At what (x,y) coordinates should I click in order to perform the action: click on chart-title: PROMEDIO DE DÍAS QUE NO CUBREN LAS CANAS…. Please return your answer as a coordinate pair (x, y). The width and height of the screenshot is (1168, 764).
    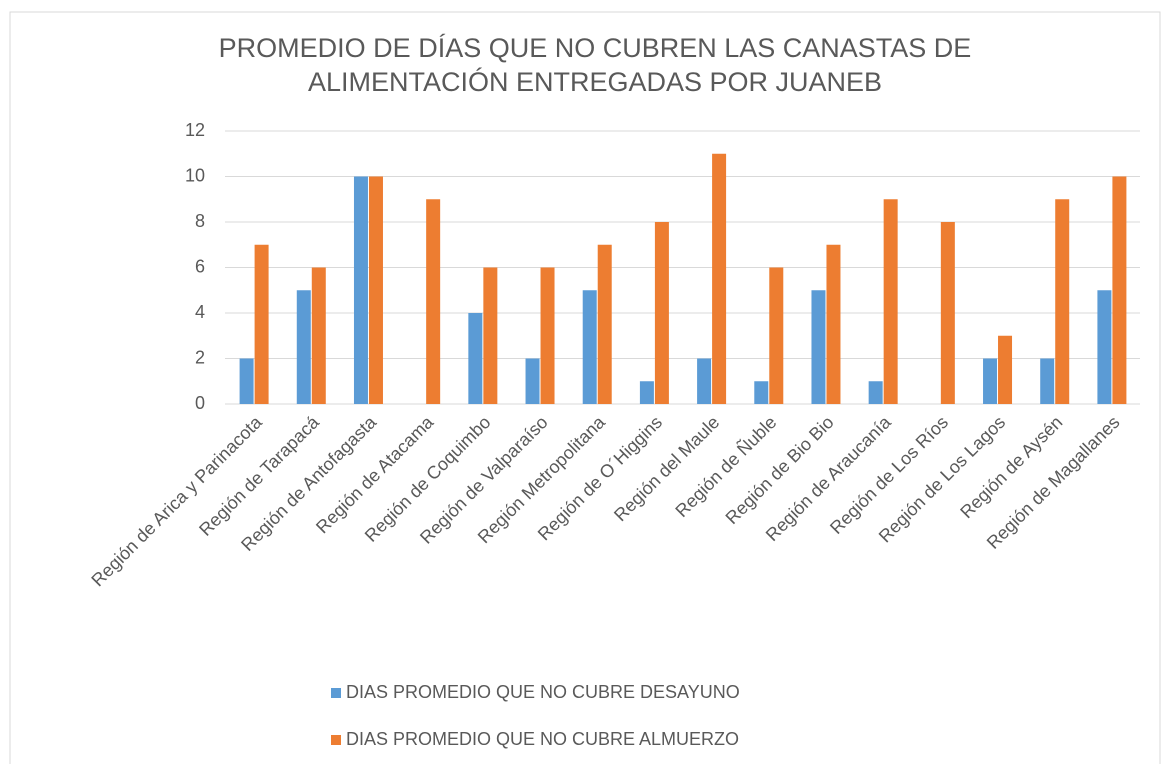
    Looking at the image, I should click on (595, 48).